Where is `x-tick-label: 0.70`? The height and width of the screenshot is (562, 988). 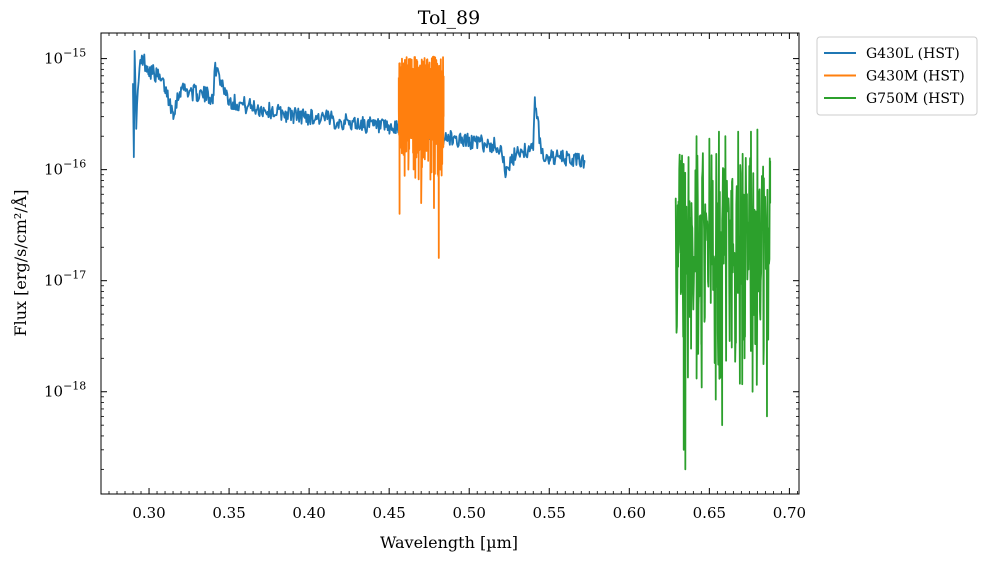 x-tick-label: 0.70 is located at coordinates (789, 513).